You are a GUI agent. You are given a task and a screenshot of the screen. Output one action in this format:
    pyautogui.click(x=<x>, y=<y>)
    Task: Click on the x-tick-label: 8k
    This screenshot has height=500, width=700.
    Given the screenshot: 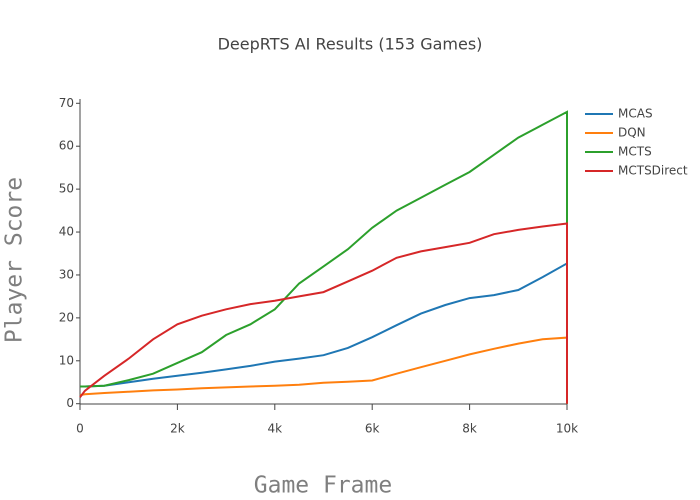 What is the action you would take?
    pyautogui.click(x=469, y=429)
    